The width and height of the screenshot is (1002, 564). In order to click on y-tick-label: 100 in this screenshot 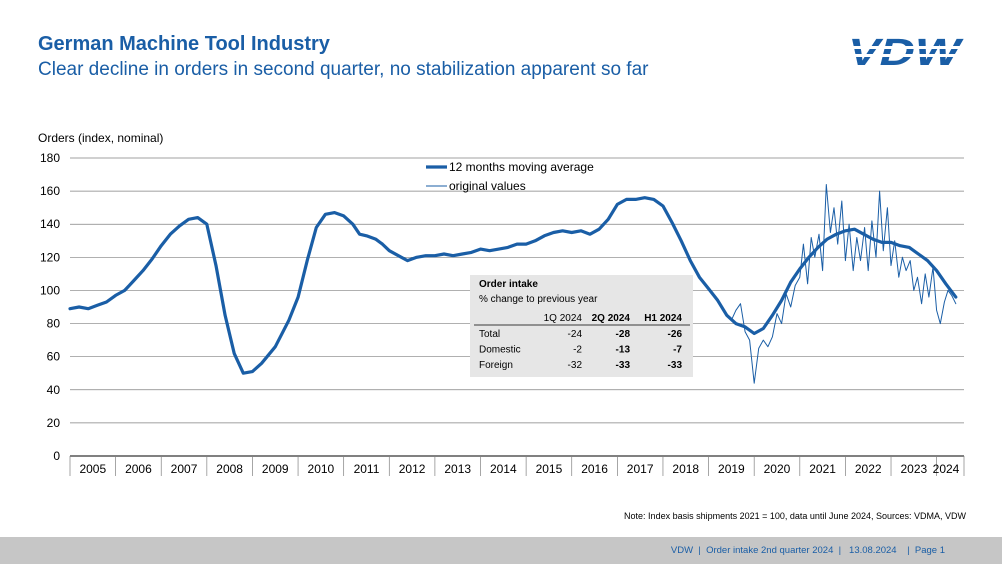, I will do `click(50, 290)`.